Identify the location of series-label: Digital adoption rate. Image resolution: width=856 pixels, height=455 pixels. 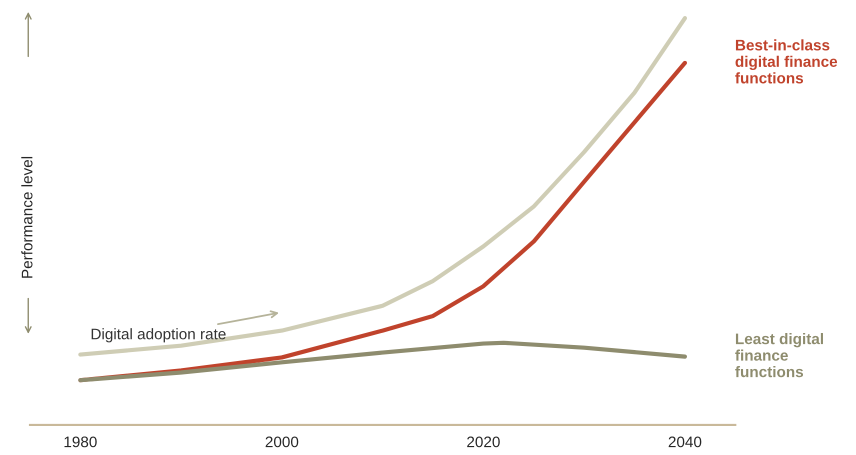
(159, 335).